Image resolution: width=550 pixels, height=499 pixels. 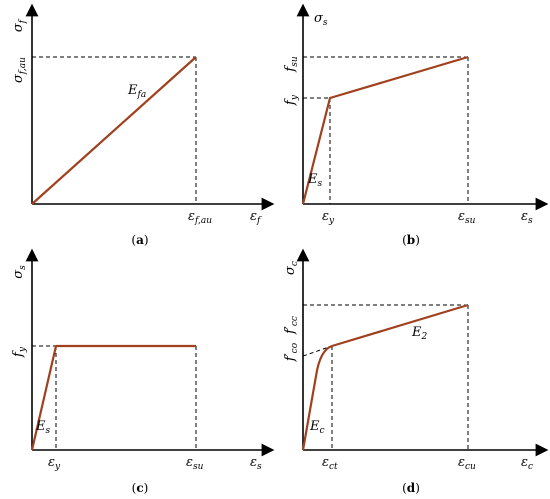 What do you see at coordinates (200, 217) in the screenshot?
I see `panel-a-x-tick: εf,au` at bounding box center [200, 217].